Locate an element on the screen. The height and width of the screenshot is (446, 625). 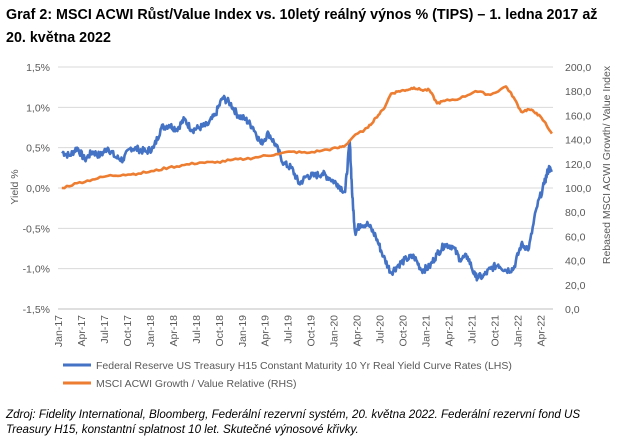
y-tick-label: 0,5% is located at coordinates (38, 149).